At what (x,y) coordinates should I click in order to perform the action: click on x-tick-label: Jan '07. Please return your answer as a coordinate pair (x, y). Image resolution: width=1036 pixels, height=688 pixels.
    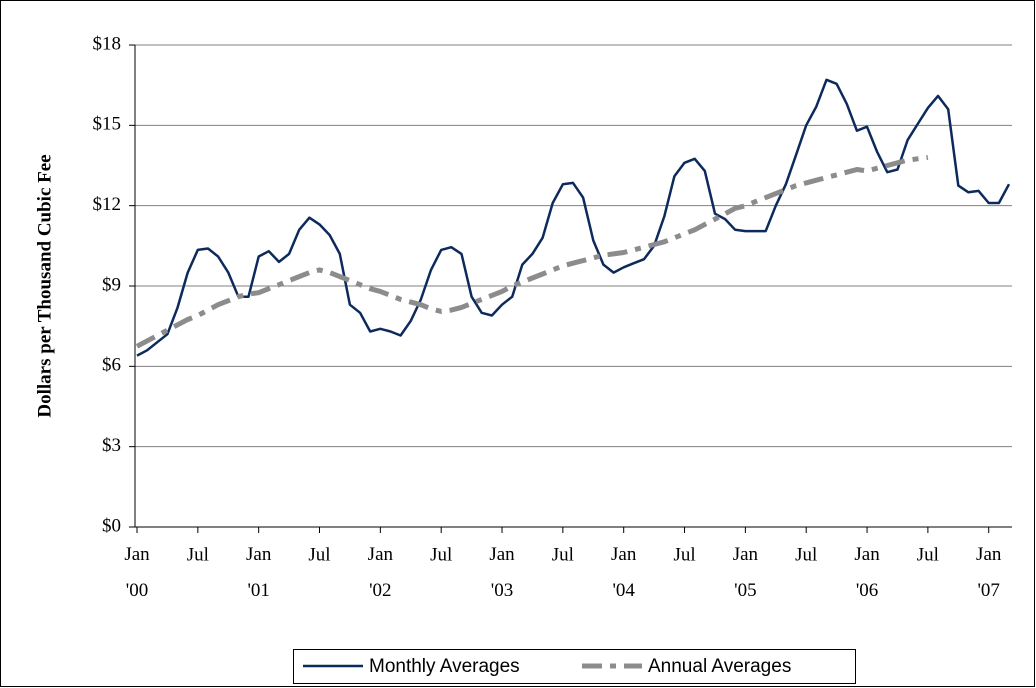
    Looking at the image, I should click on (989, 572).